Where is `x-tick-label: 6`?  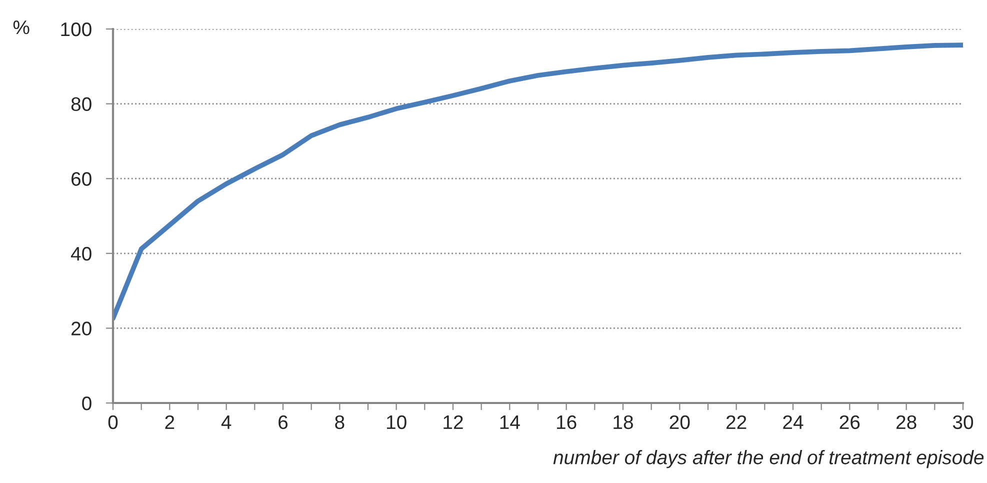
x-tick-label: 6 is located at coordinates (283, 422).